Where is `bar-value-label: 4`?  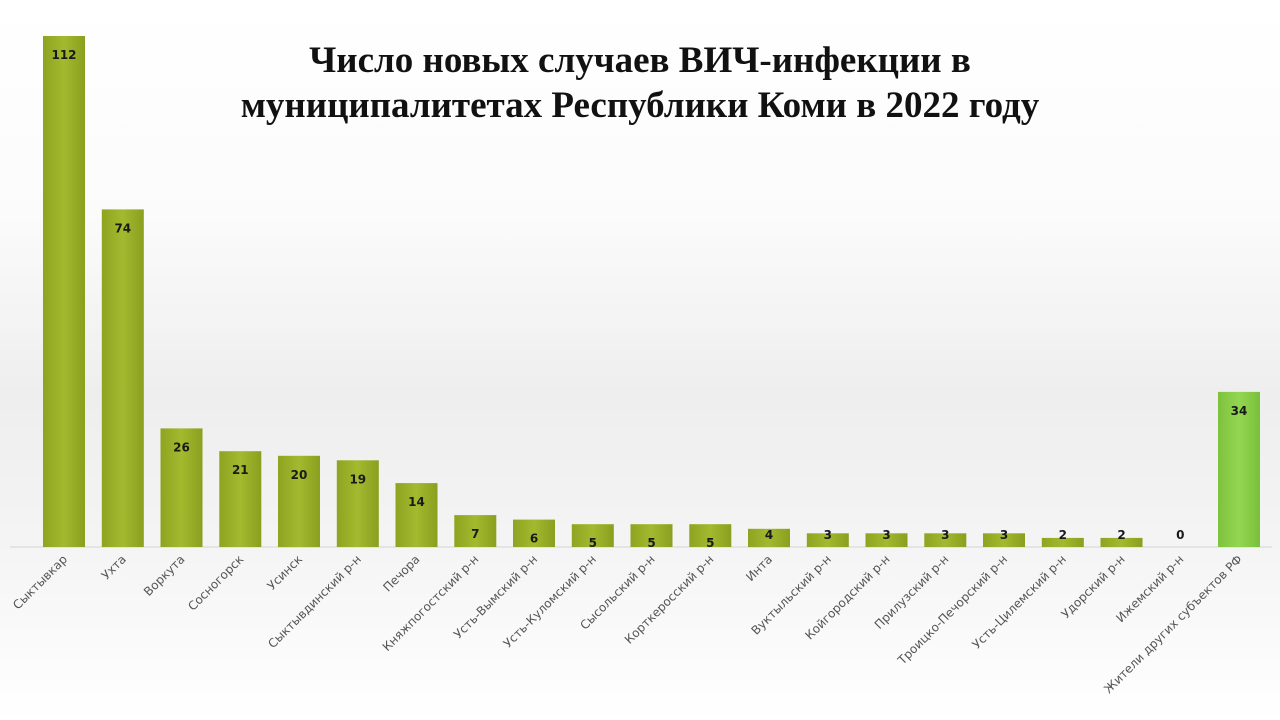 bar-value-label: 4 is located at coordinates (769, 535).